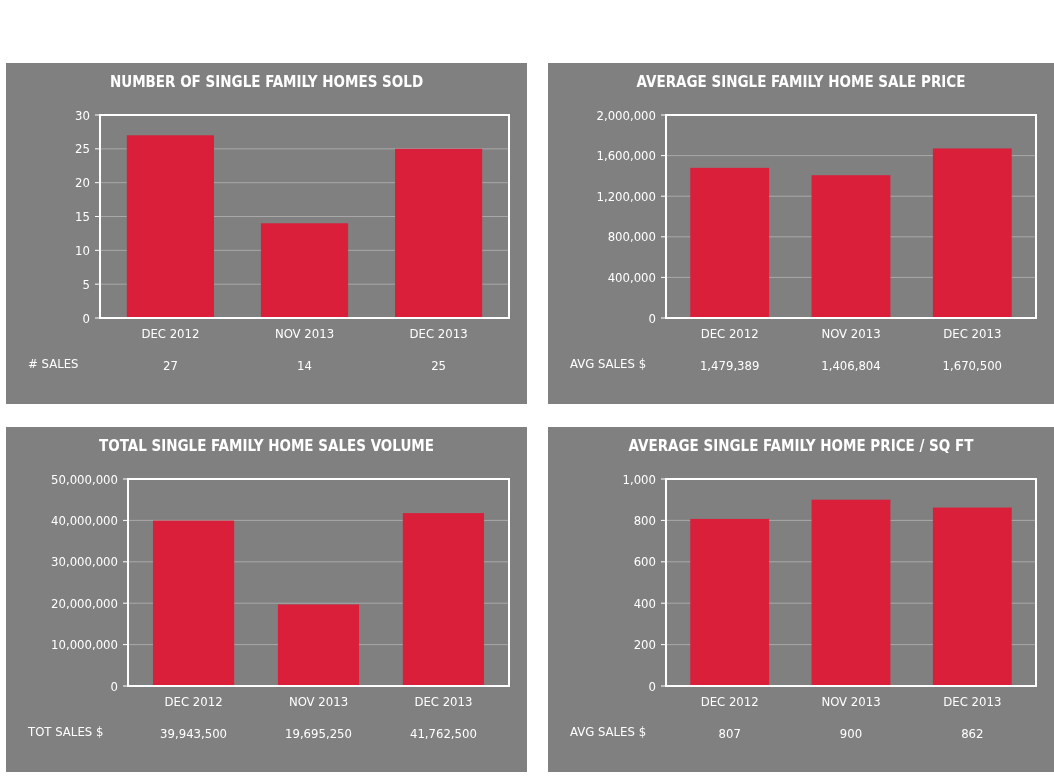 The width and height of the screenshot is (1054, 784). I want to click on data-label: 807, so click(729, 733).